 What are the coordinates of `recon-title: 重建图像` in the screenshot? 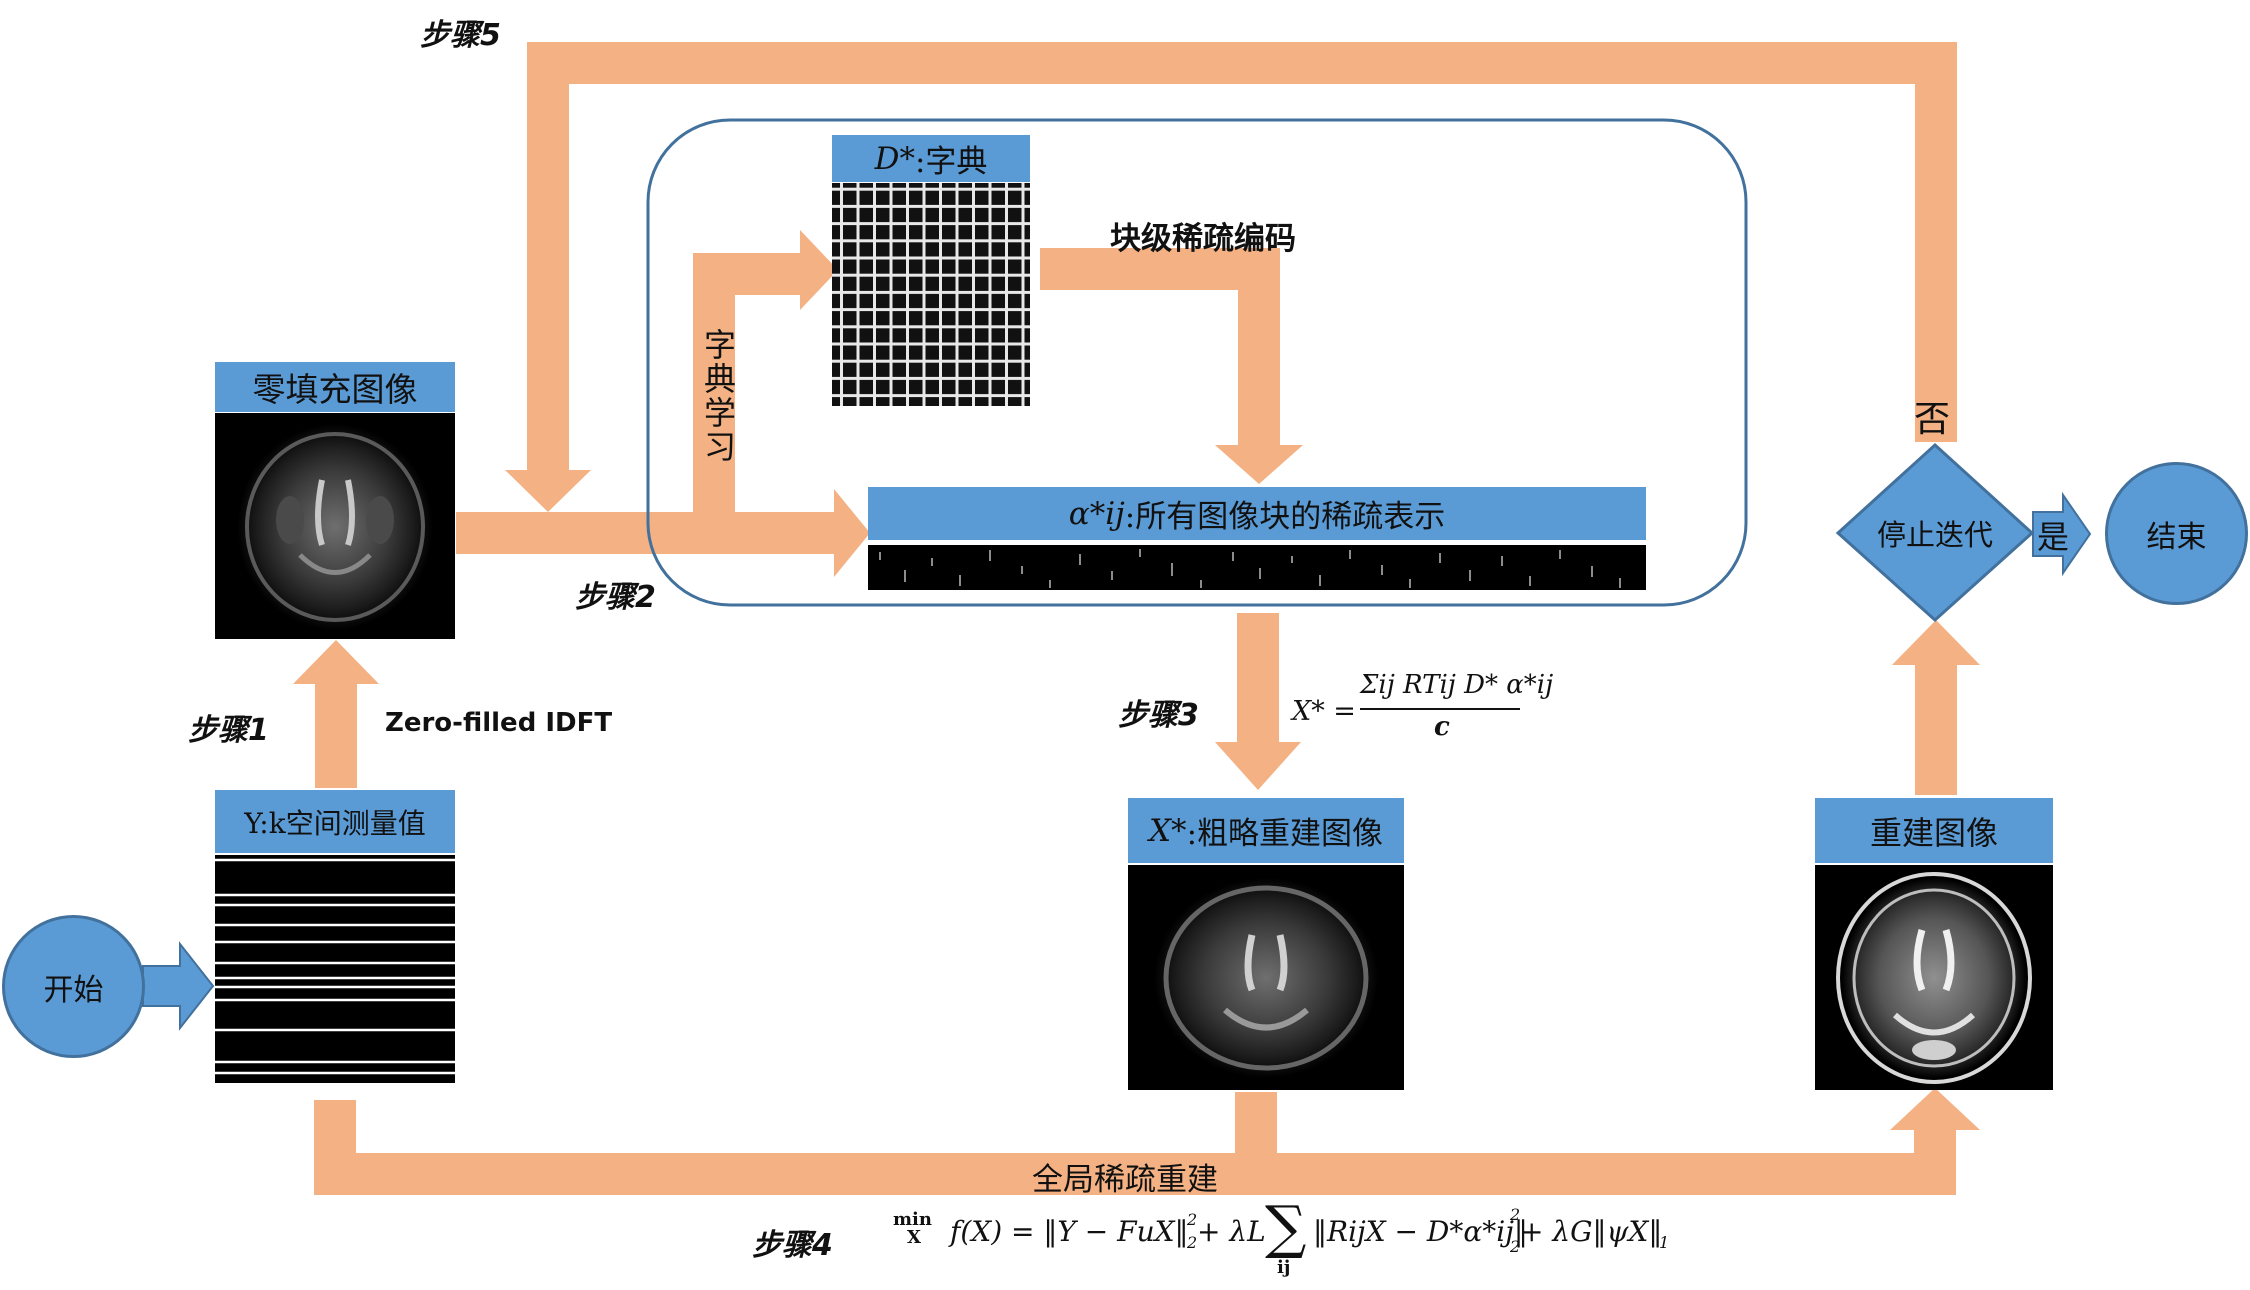 It's located at (1933, 832).